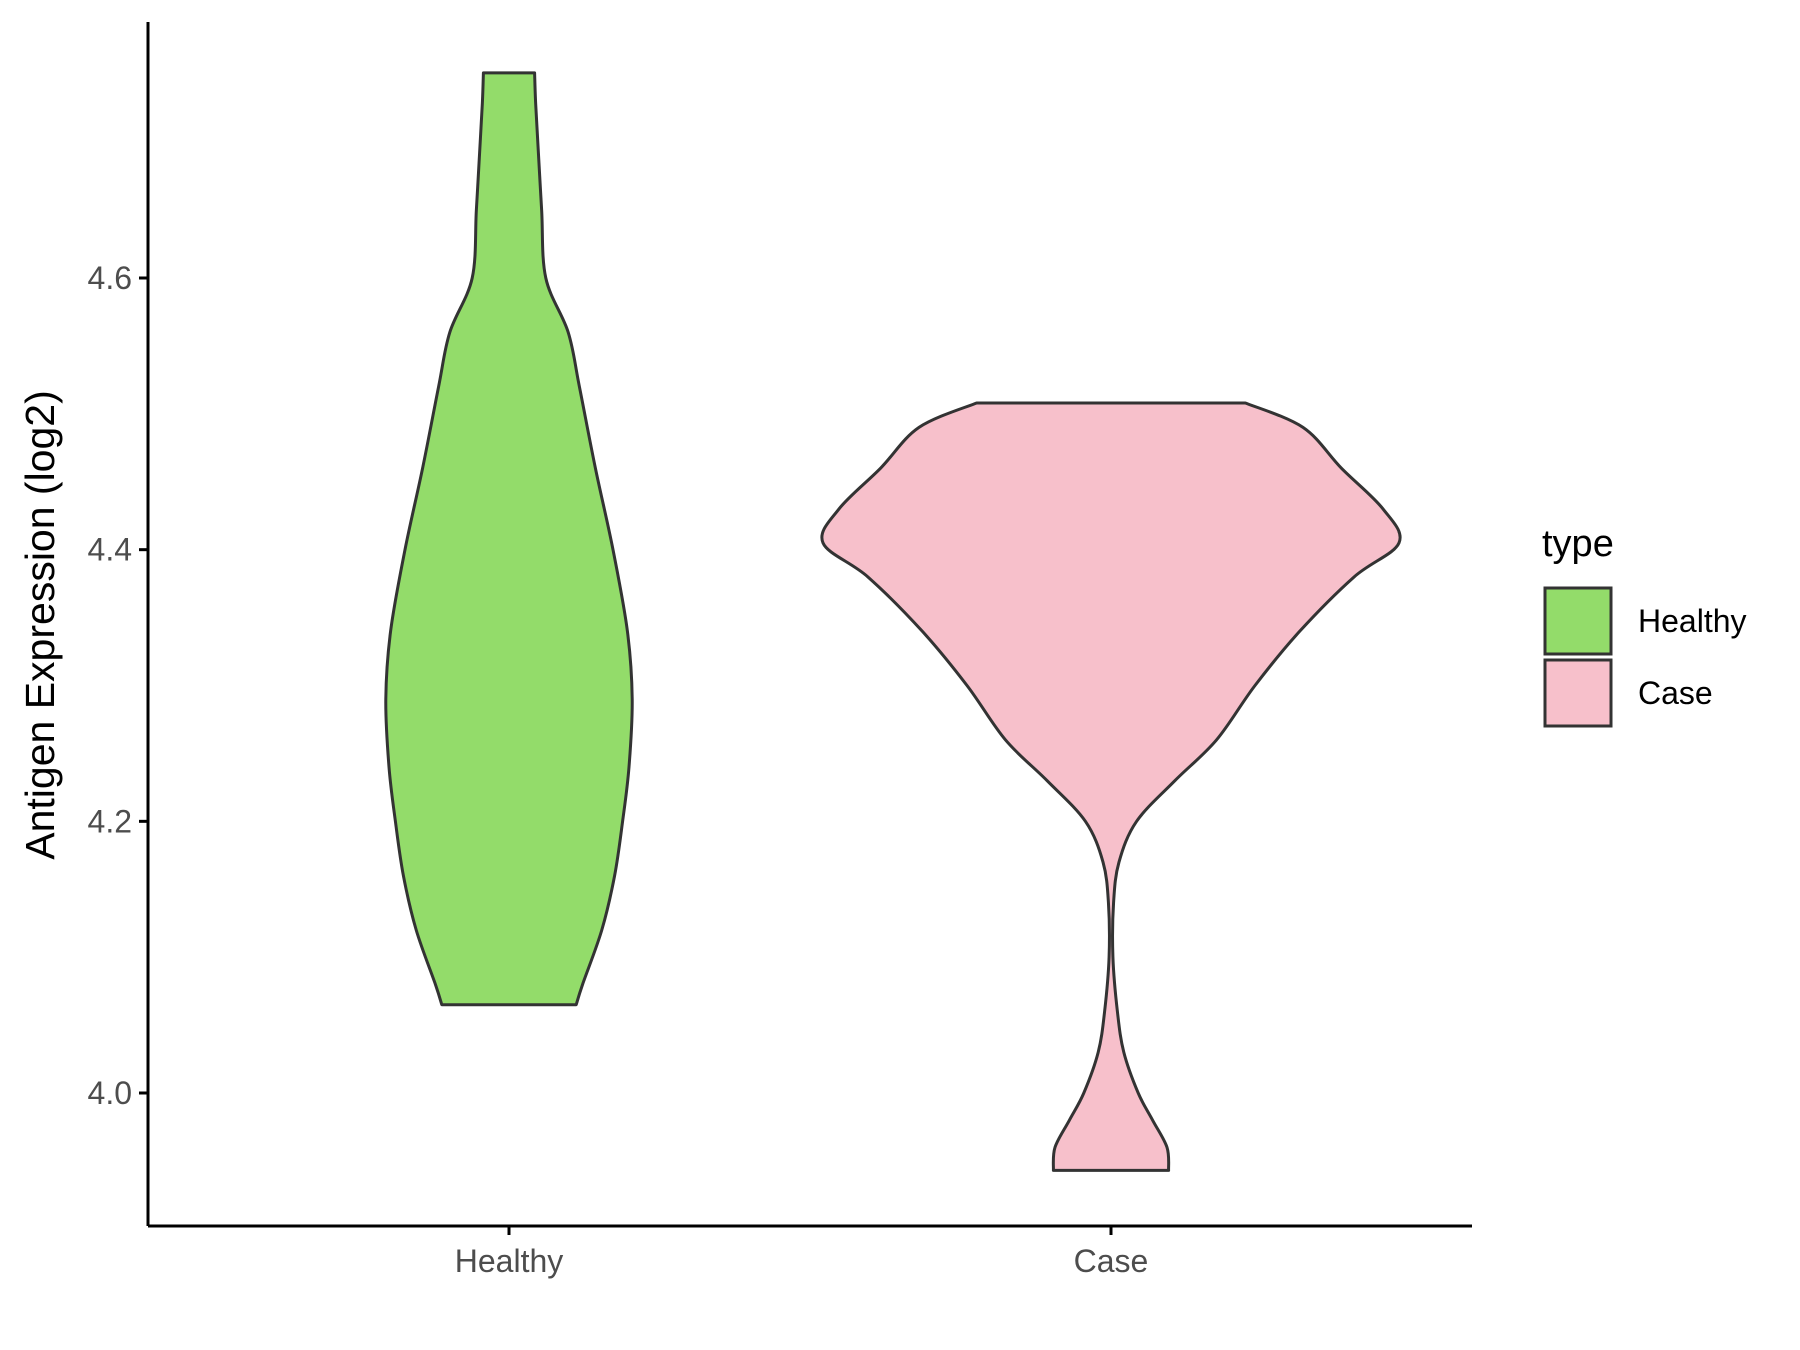 This screenshot has width=1800, height=1350. What do you see at coordinates (1692, 621) in the screenshot?
I see `legend-label: Healthy` at bounding box center [1692, 621].